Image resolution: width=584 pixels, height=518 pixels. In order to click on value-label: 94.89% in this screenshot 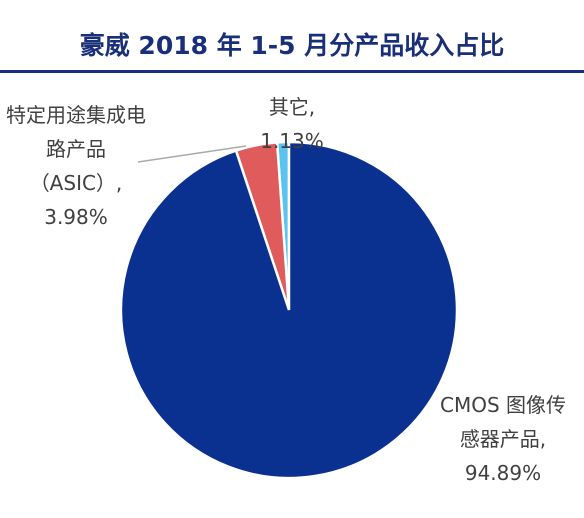, I will do `click(503, 473)`.